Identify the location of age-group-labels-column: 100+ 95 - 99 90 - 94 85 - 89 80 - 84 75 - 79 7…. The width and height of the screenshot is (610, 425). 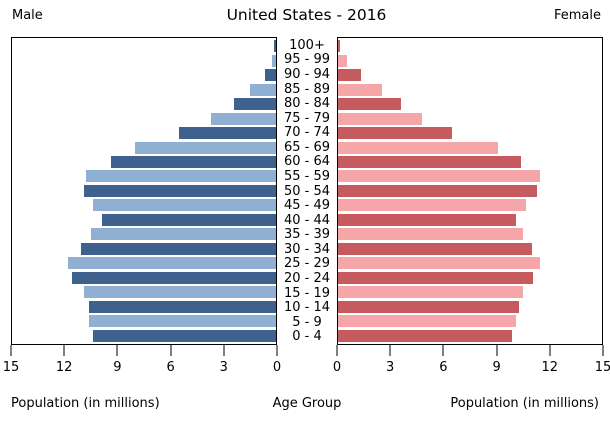
(307, 191).